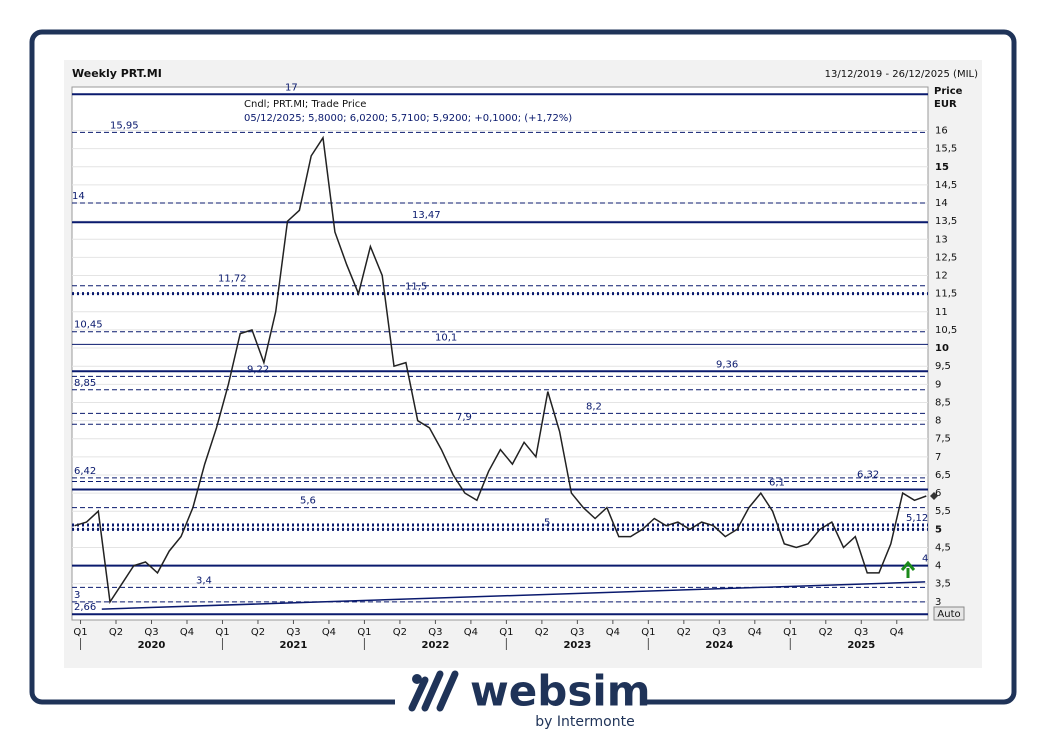 Image resolution: width=1046 pixels, height=736 pixels. What do you see at coordinates (547, 522) in the screenshot?
I see `level-label: 5` at bounding box center [547, 522].